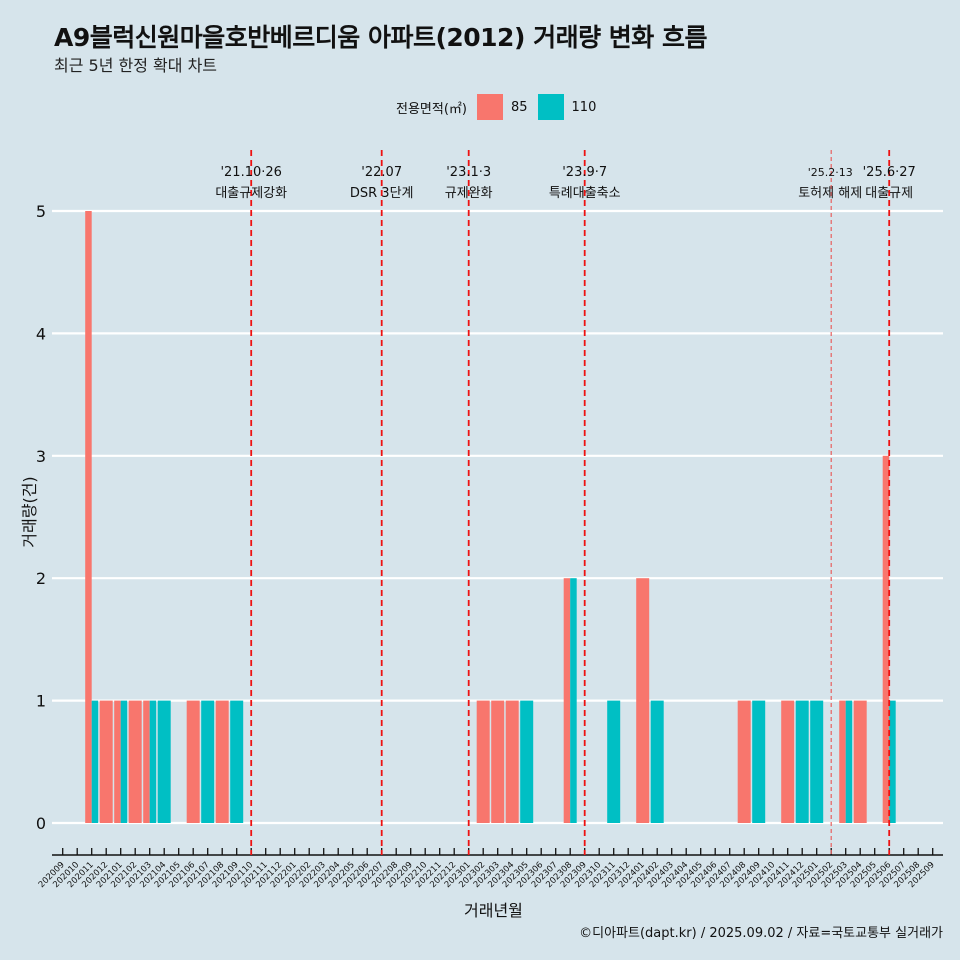 The height and width of the screenshot is (960, 960). I want to click on y-tick-label: 3, so click(41, 456).